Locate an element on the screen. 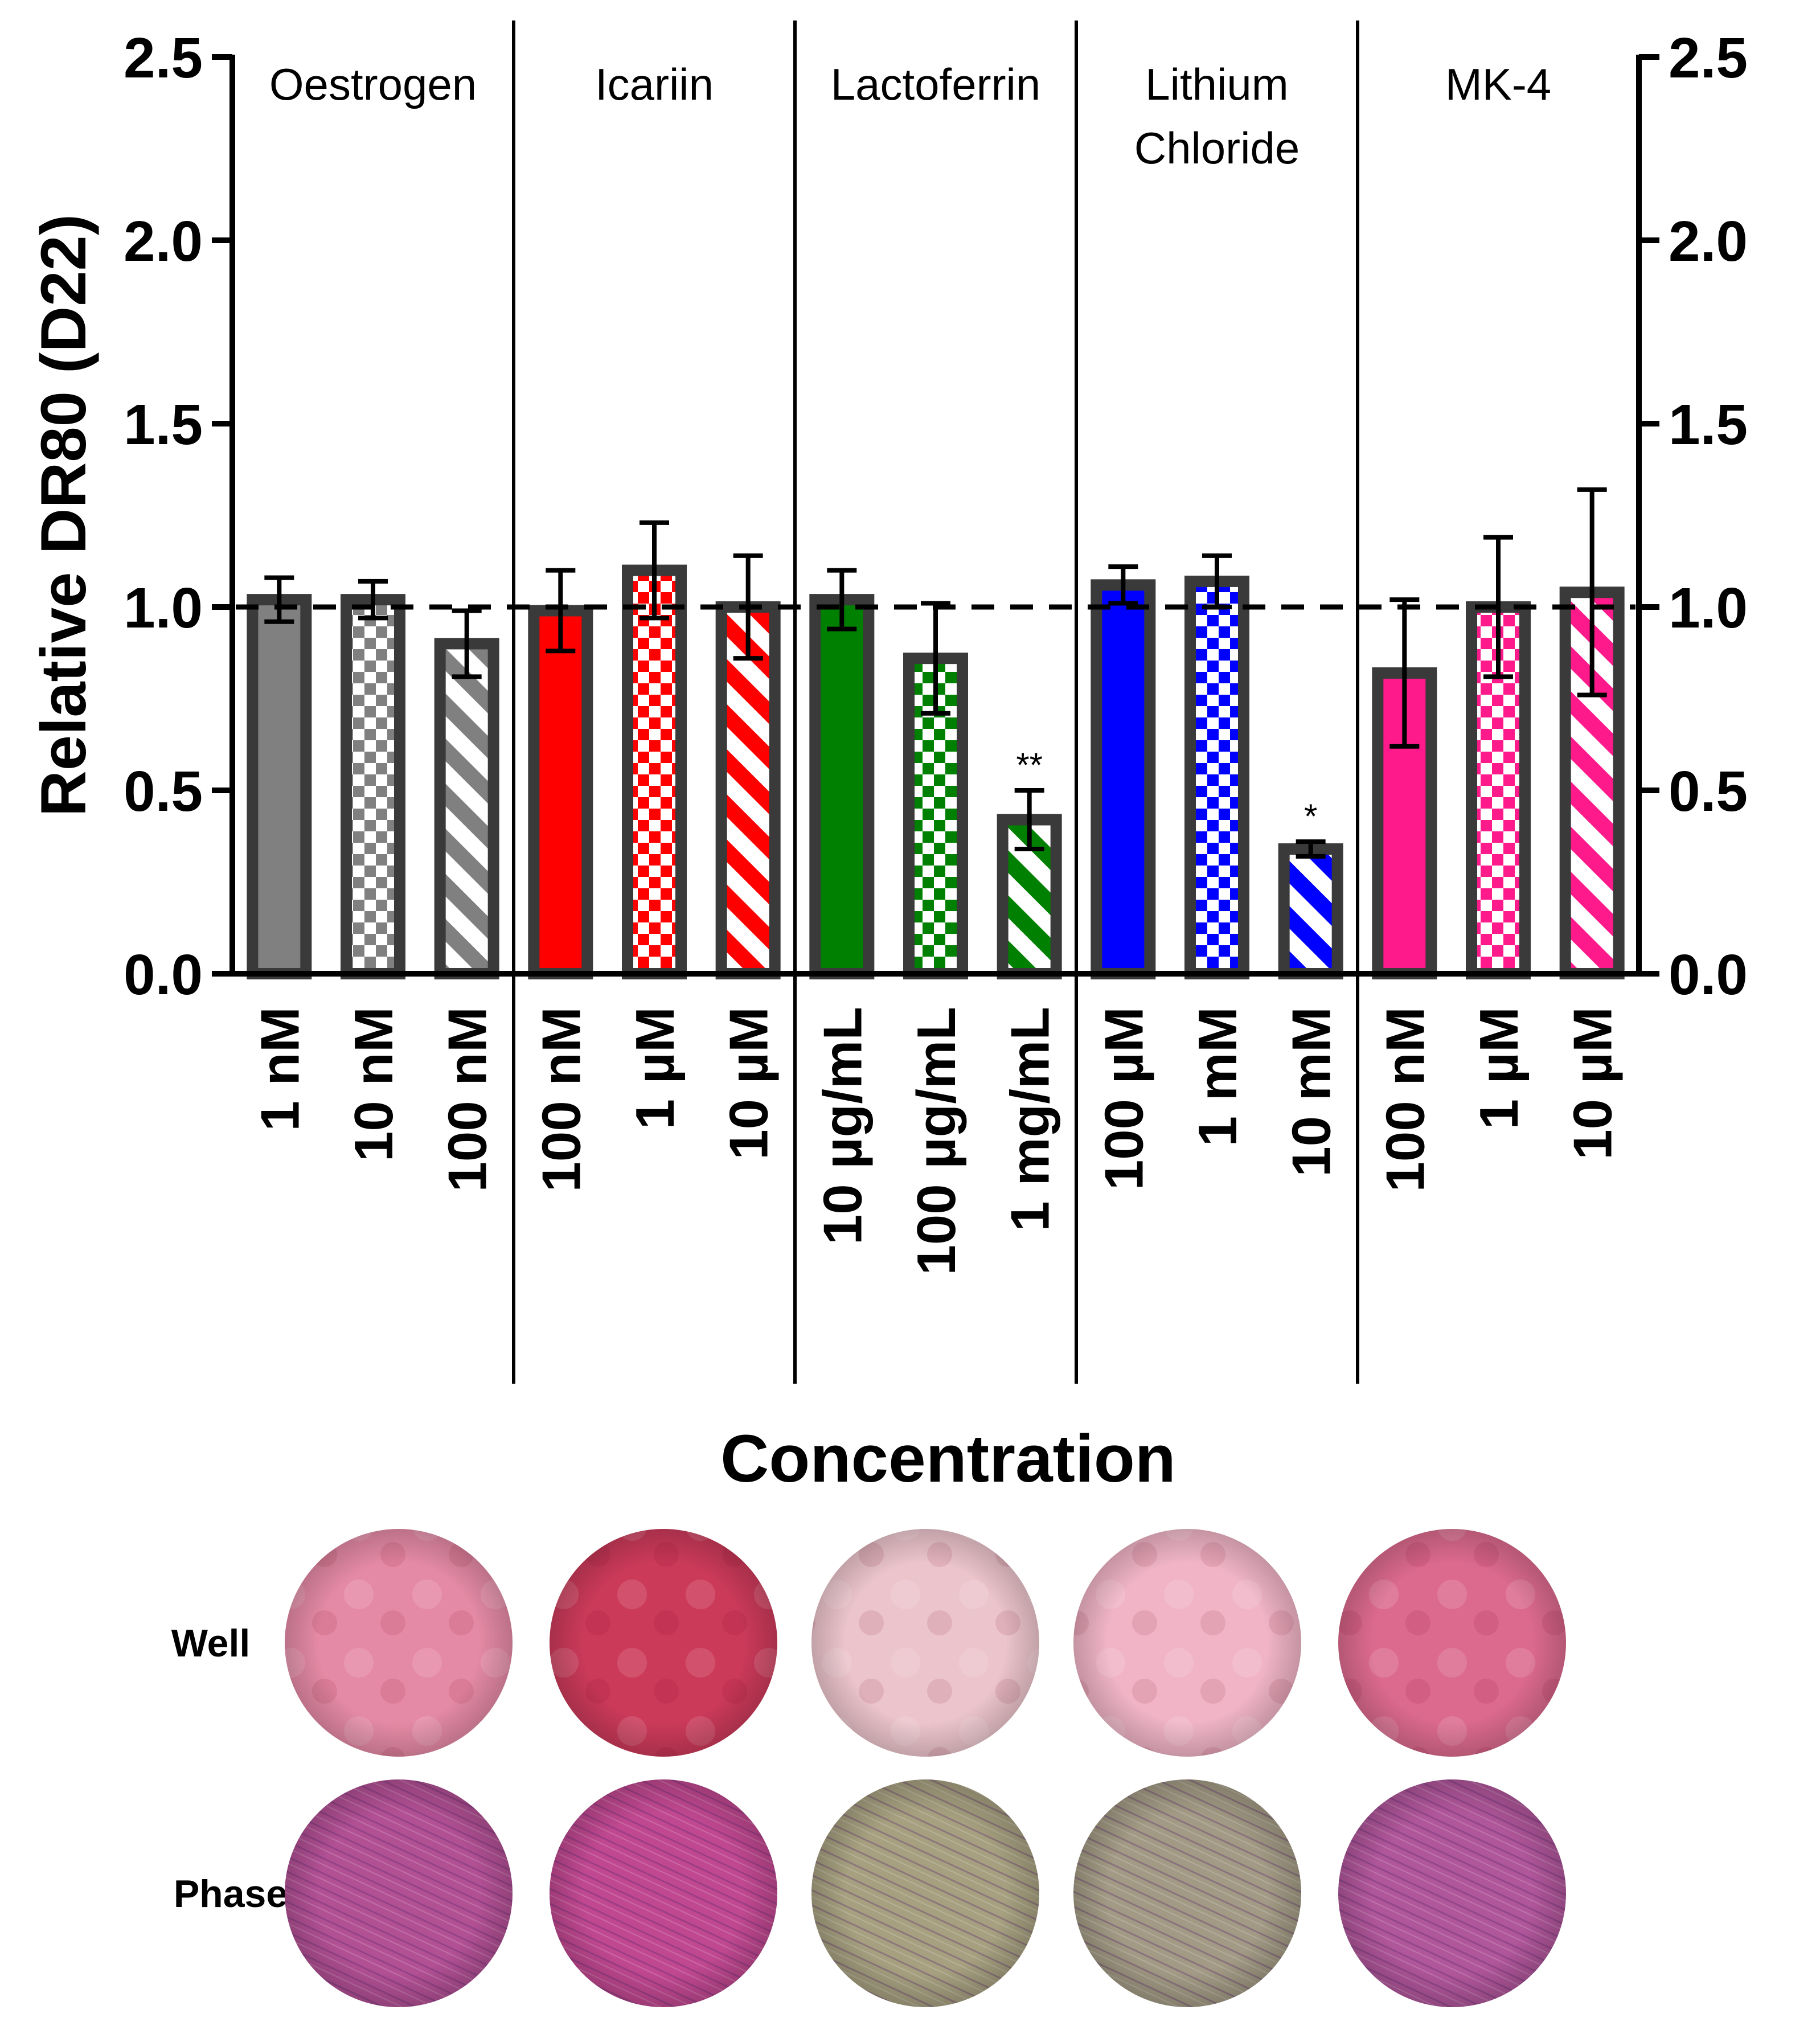 The width and height of the screenshot is (1820, 2026). y-axis-title: Relative DR80 (D22) is located at coordinates (63, 515).